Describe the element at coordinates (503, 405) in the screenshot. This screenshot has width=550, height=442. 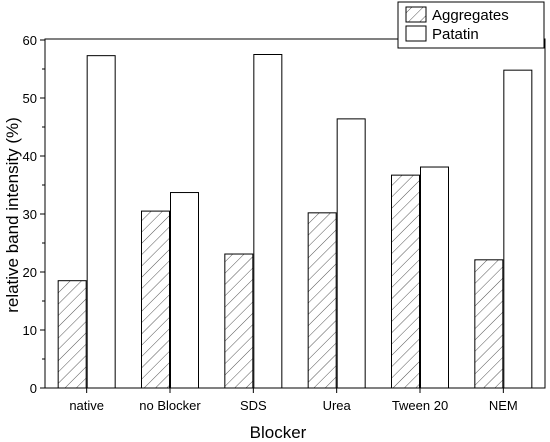
I see `x-tick-label: NEM` at that location.